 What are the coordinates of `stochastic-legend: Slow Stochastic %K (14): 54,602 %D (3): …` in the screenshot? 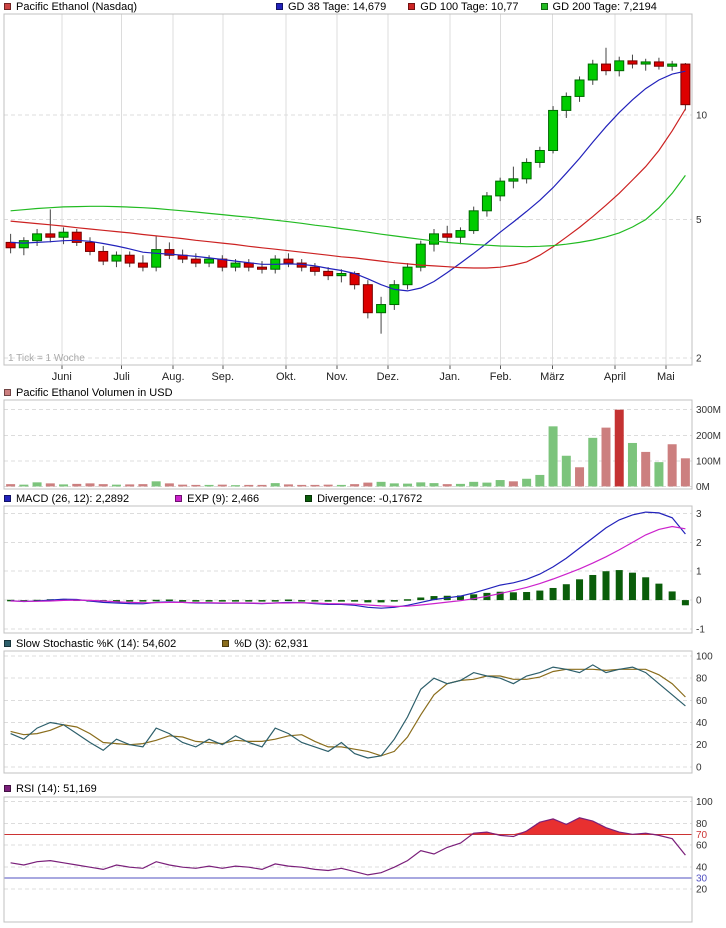 It's located at (363, 643).